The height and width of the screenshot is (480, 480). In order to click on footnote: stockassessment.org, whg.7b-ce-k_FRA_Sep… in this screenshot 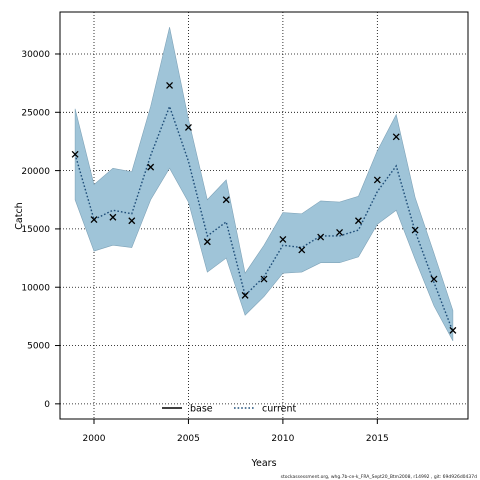, I will do `click(379, 477)`.